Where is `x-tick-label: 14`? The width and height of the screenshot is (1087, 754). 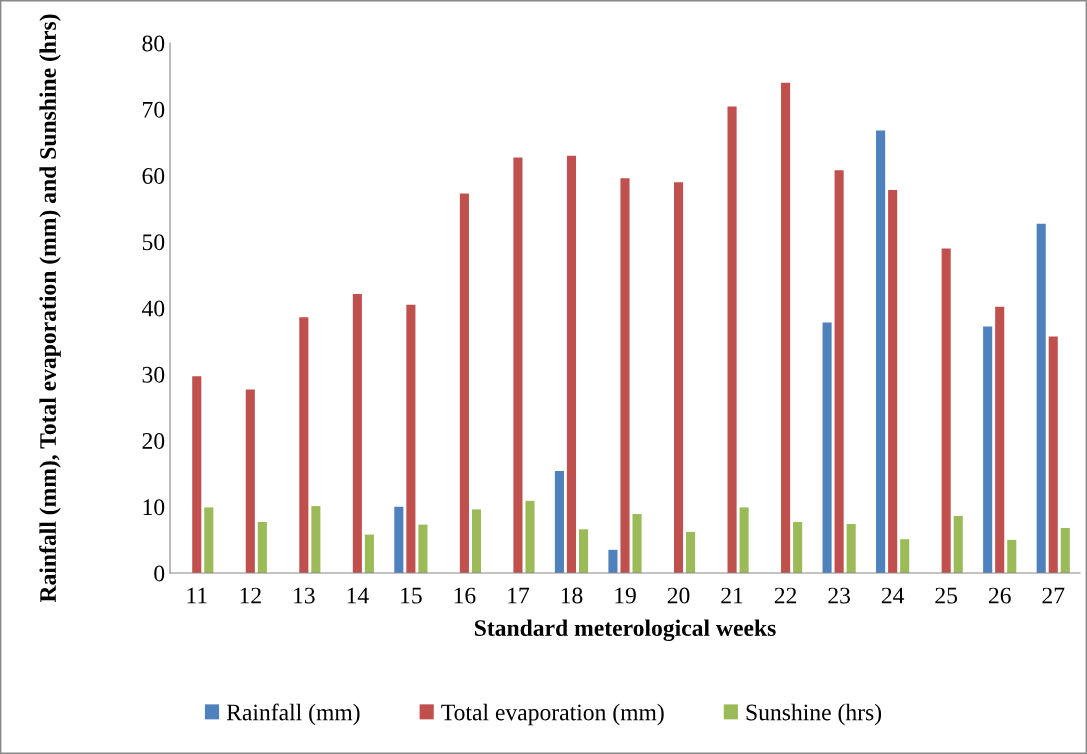
x-tick-label: 14 is located at coordinates (358, 595).